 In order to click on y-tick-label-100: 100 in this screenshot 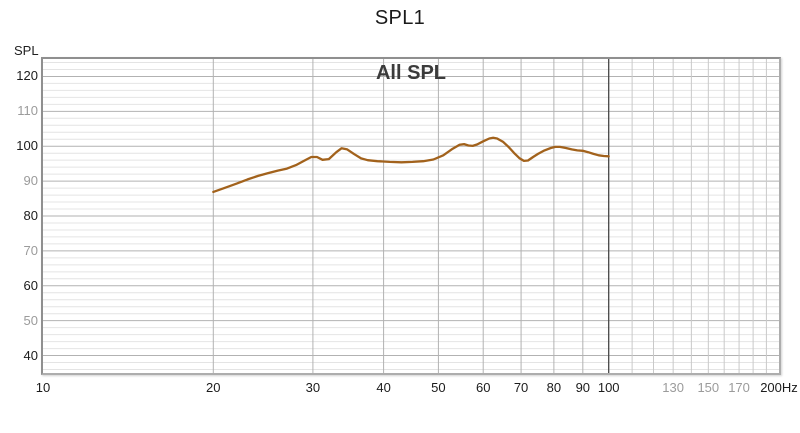, I will do `click(27, 146)`.